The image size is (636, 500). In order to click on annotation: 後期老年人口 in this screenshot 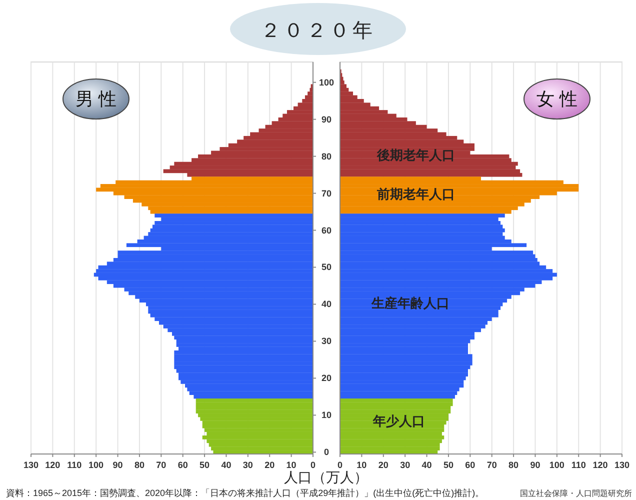, I will do `click(416, 154)`.